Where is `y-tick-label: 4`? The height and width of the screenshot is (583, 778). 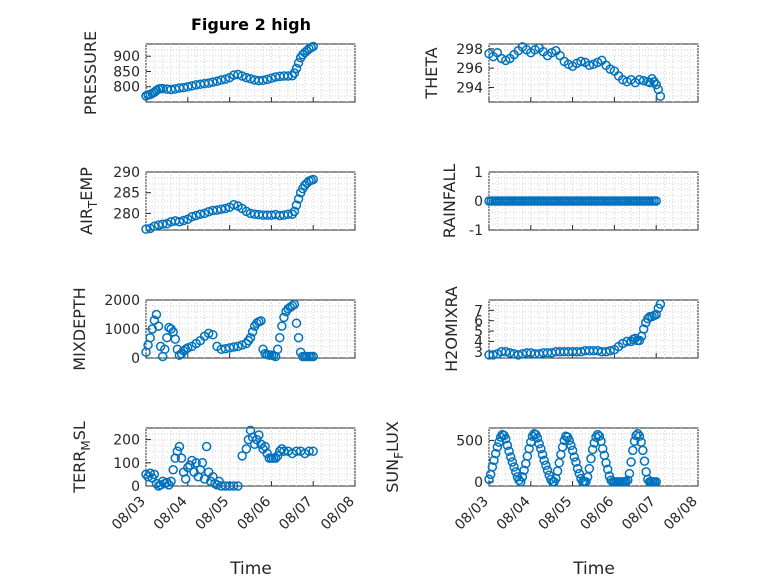 y-tick-label: 4 is located at coordinates (478, 342).